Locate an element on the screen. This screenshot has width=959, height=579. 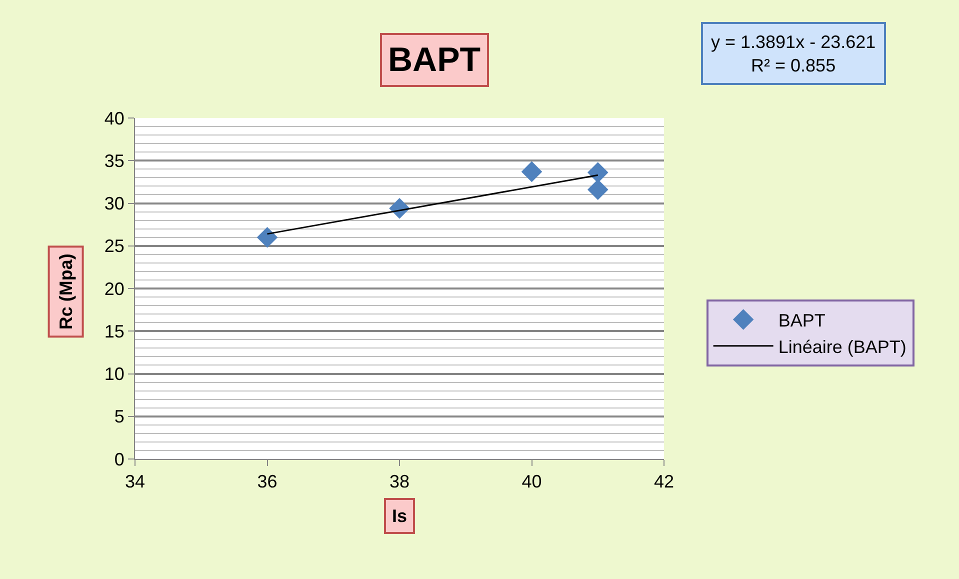
legend-label: Linéaire (BAPT) is located at coordinates (842, 346).